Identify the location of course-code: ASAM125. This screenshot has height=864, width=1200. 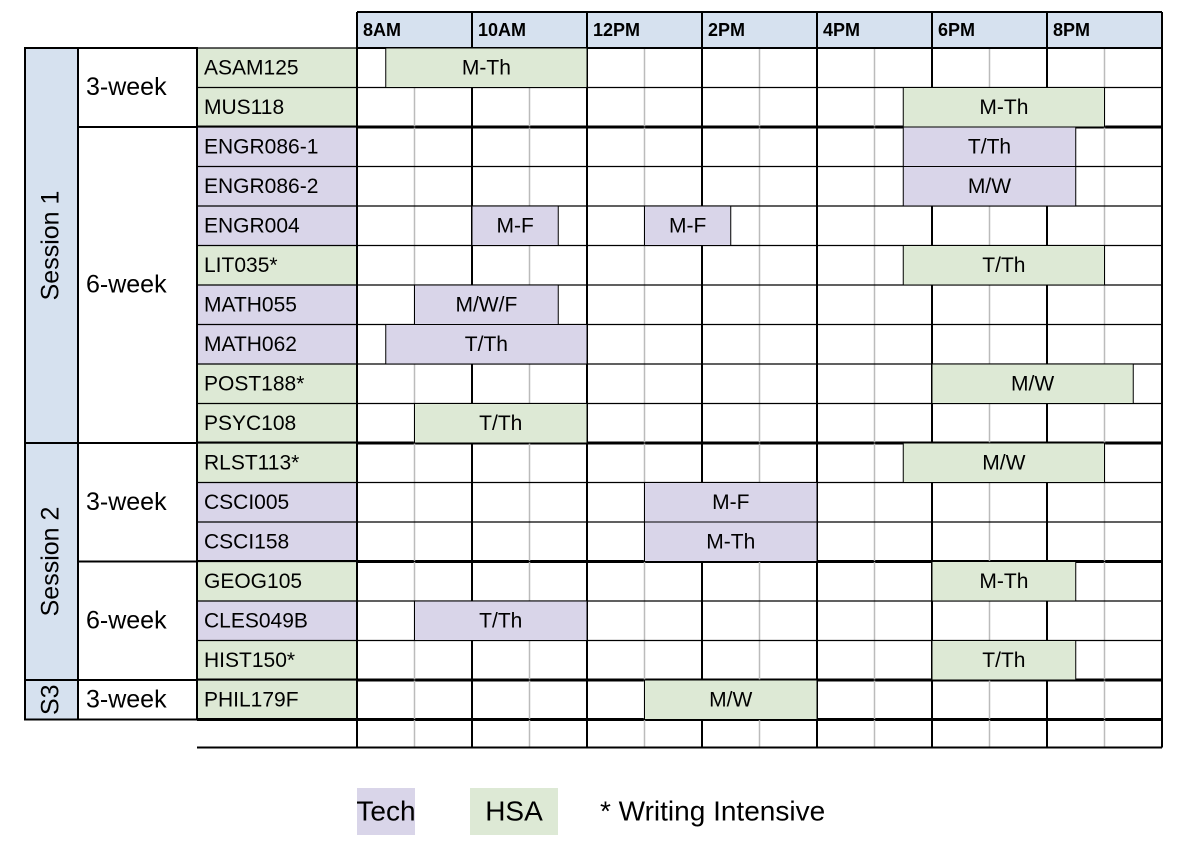
(251, 67).